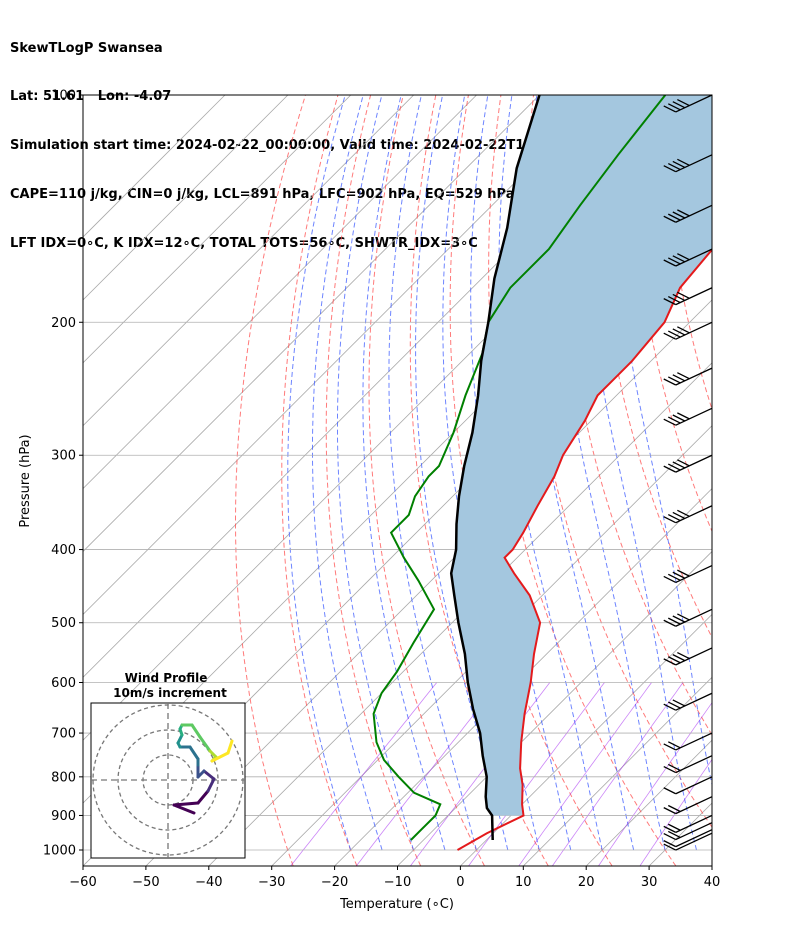 The image size is (794, 937). What do you see at coordinates (334, 882) in the screenshot?
I see `x-tick-label: −20` at bounding box center [334, 882].